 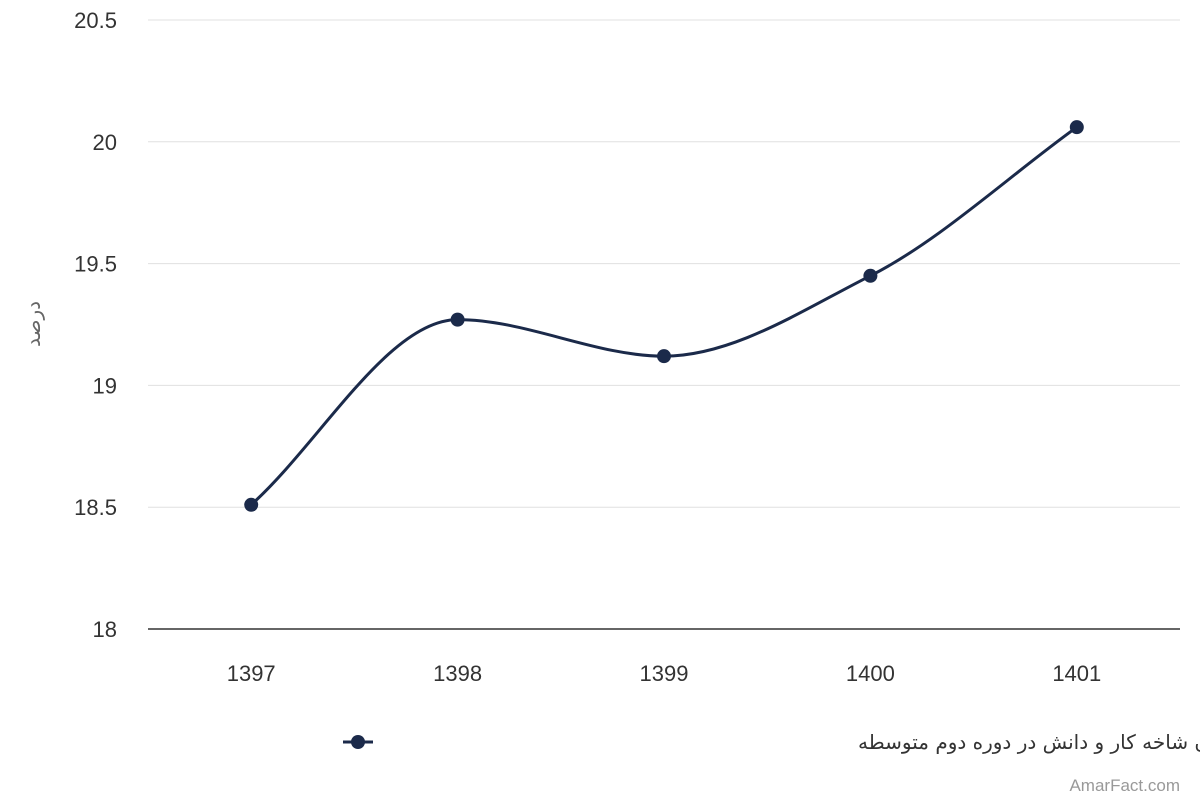 What do you see at coordinates (870, 673) in the screenshot?
I see `x-tick-label: 1400` at bounding box center [870, 673].